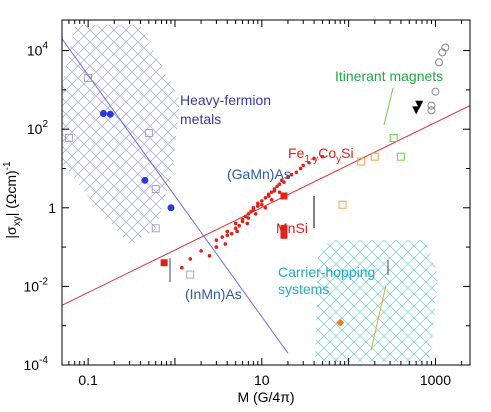 The image size is (491, 412). I want to click on y-tick-label: 10², so click(38, 128).